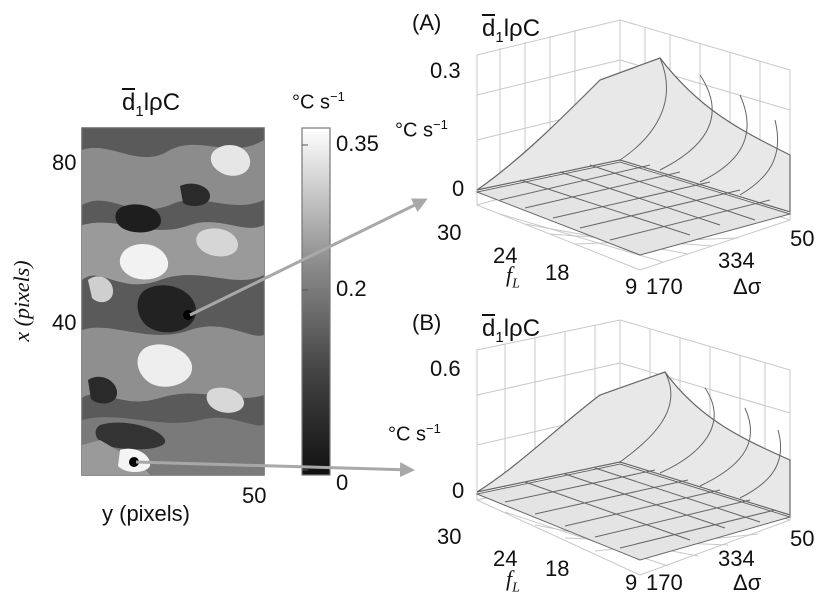 This screenshot has width=819, height=599. Describe the element at coordinates (275, 469) in the screenshot. I see `arrow-to-panel-b` at that location.